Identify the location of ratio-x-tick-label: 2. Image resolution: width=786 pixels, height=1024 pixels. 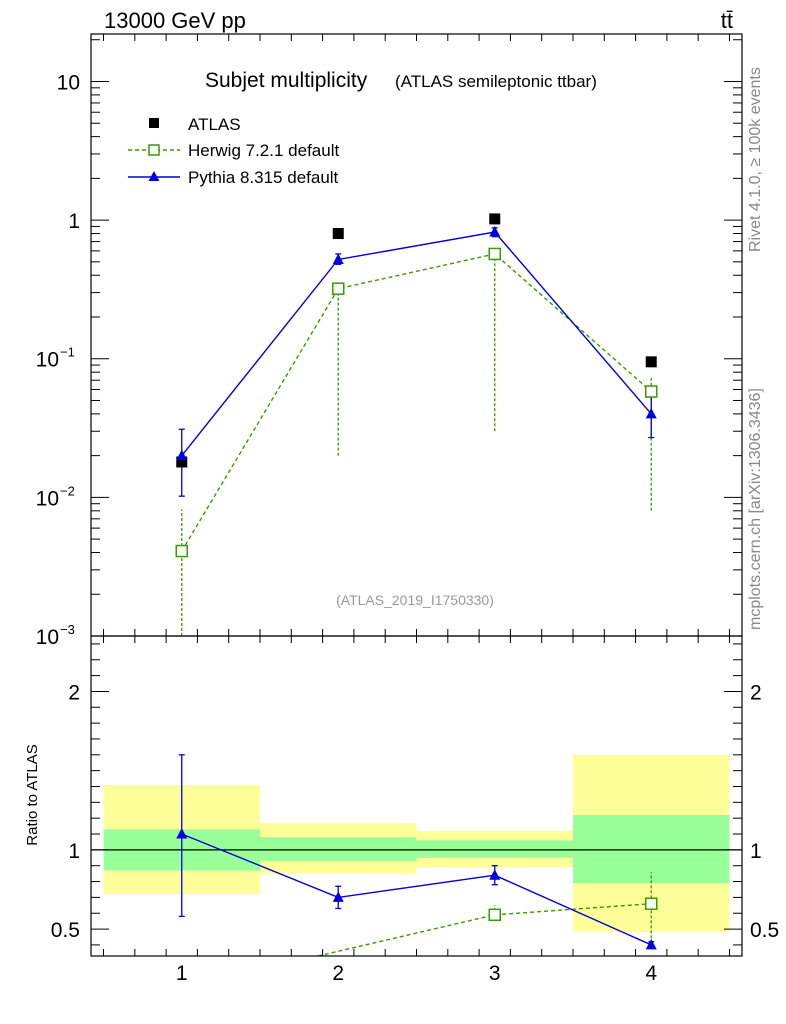
(338, 973).